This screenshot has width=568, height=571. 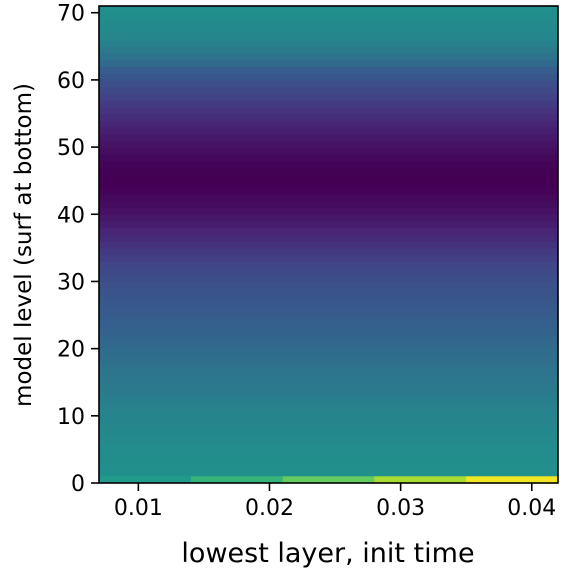 What do you see at coordinates (71, 417) in the screenshot?
I see `y-tick-label: 10` at bounding box center [71, 417].